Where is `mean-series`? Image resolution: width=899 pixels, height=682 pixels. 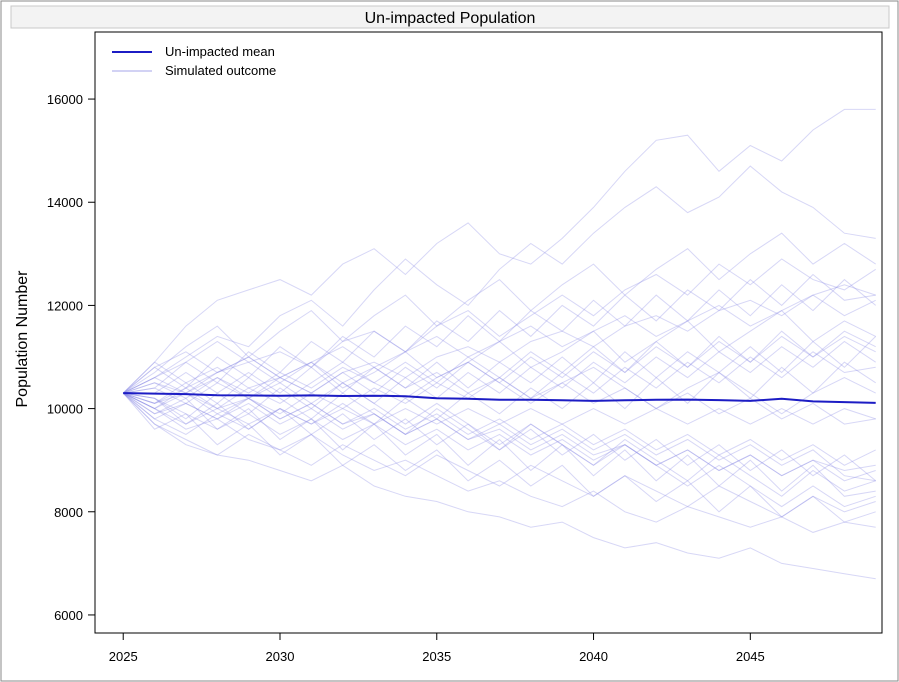 mean-series is located at coordinates (499, 398).